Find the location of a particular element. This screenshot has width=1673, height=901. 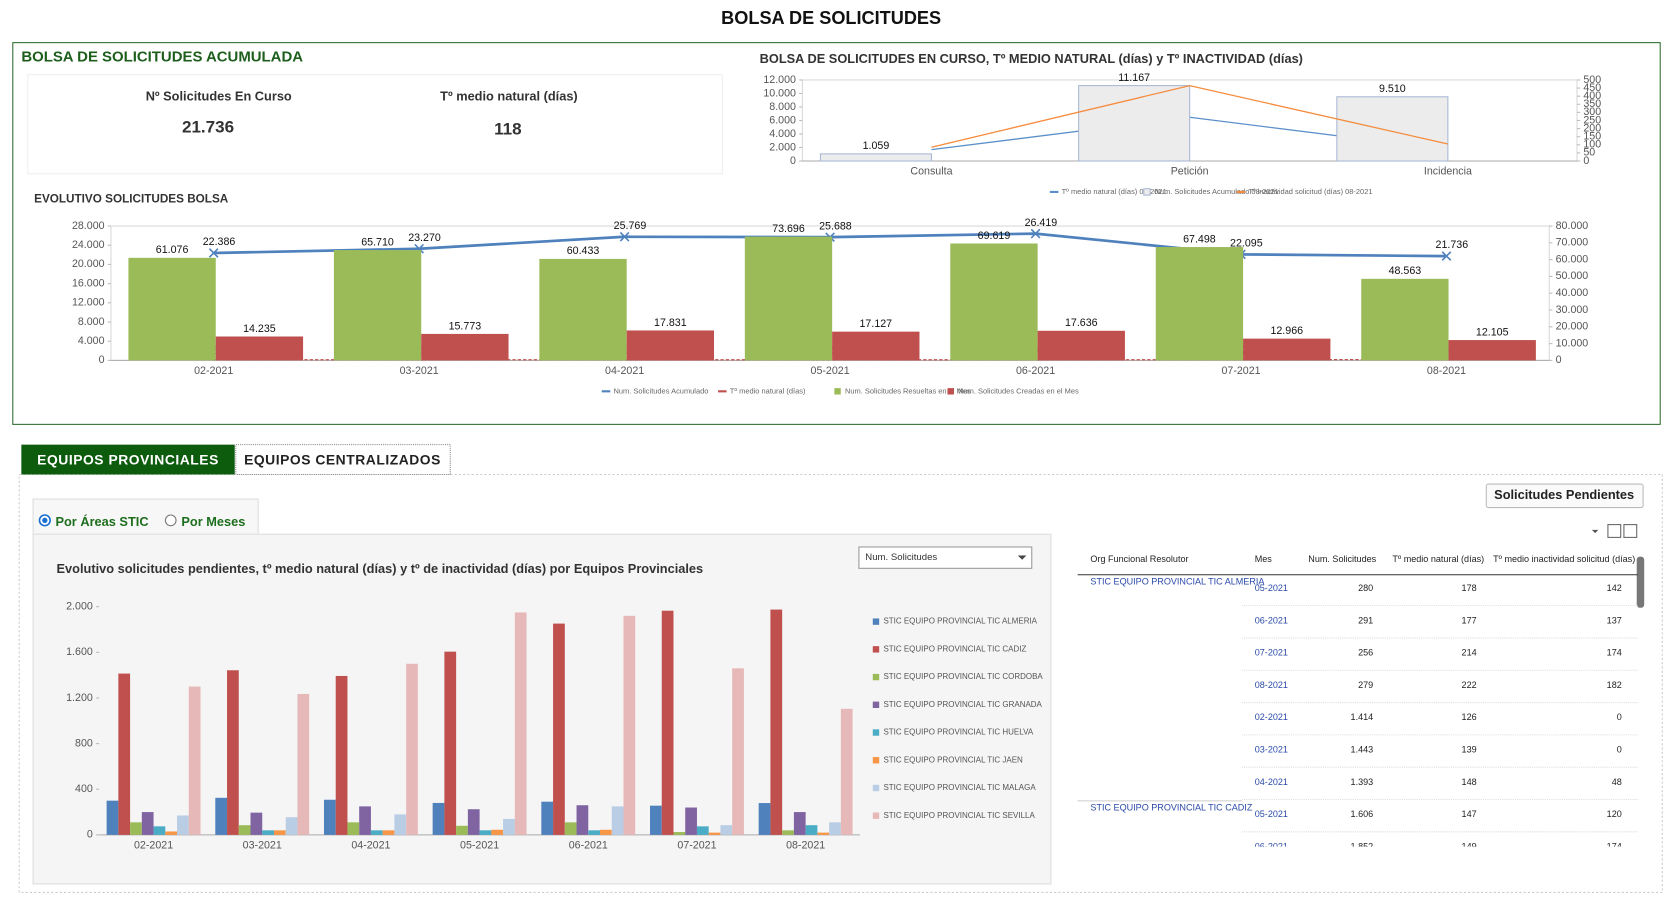

x-tick-label: 03-2021 is located at coordinates (262, 845).